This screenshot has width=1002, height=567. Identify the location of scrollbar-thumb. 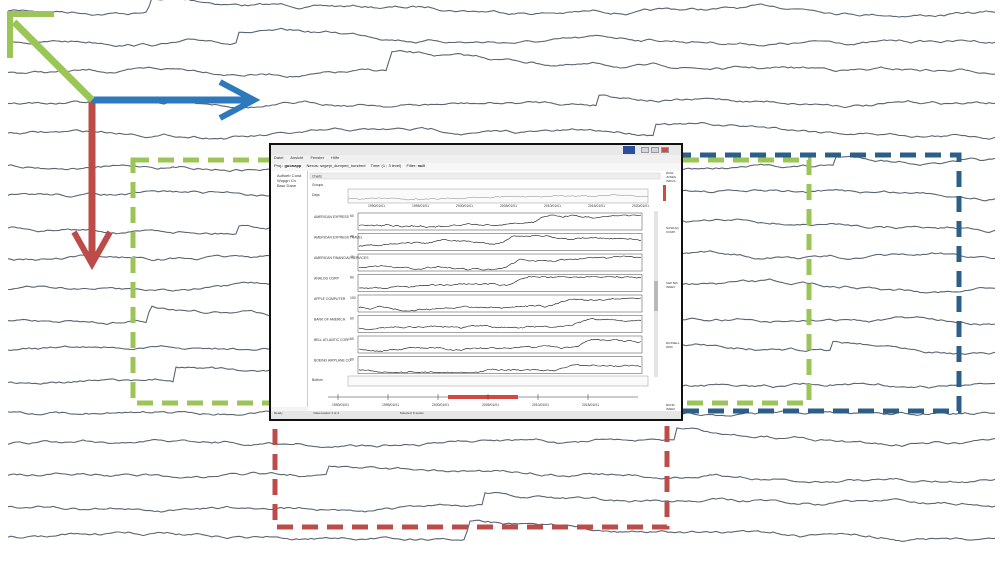
(656, 296).